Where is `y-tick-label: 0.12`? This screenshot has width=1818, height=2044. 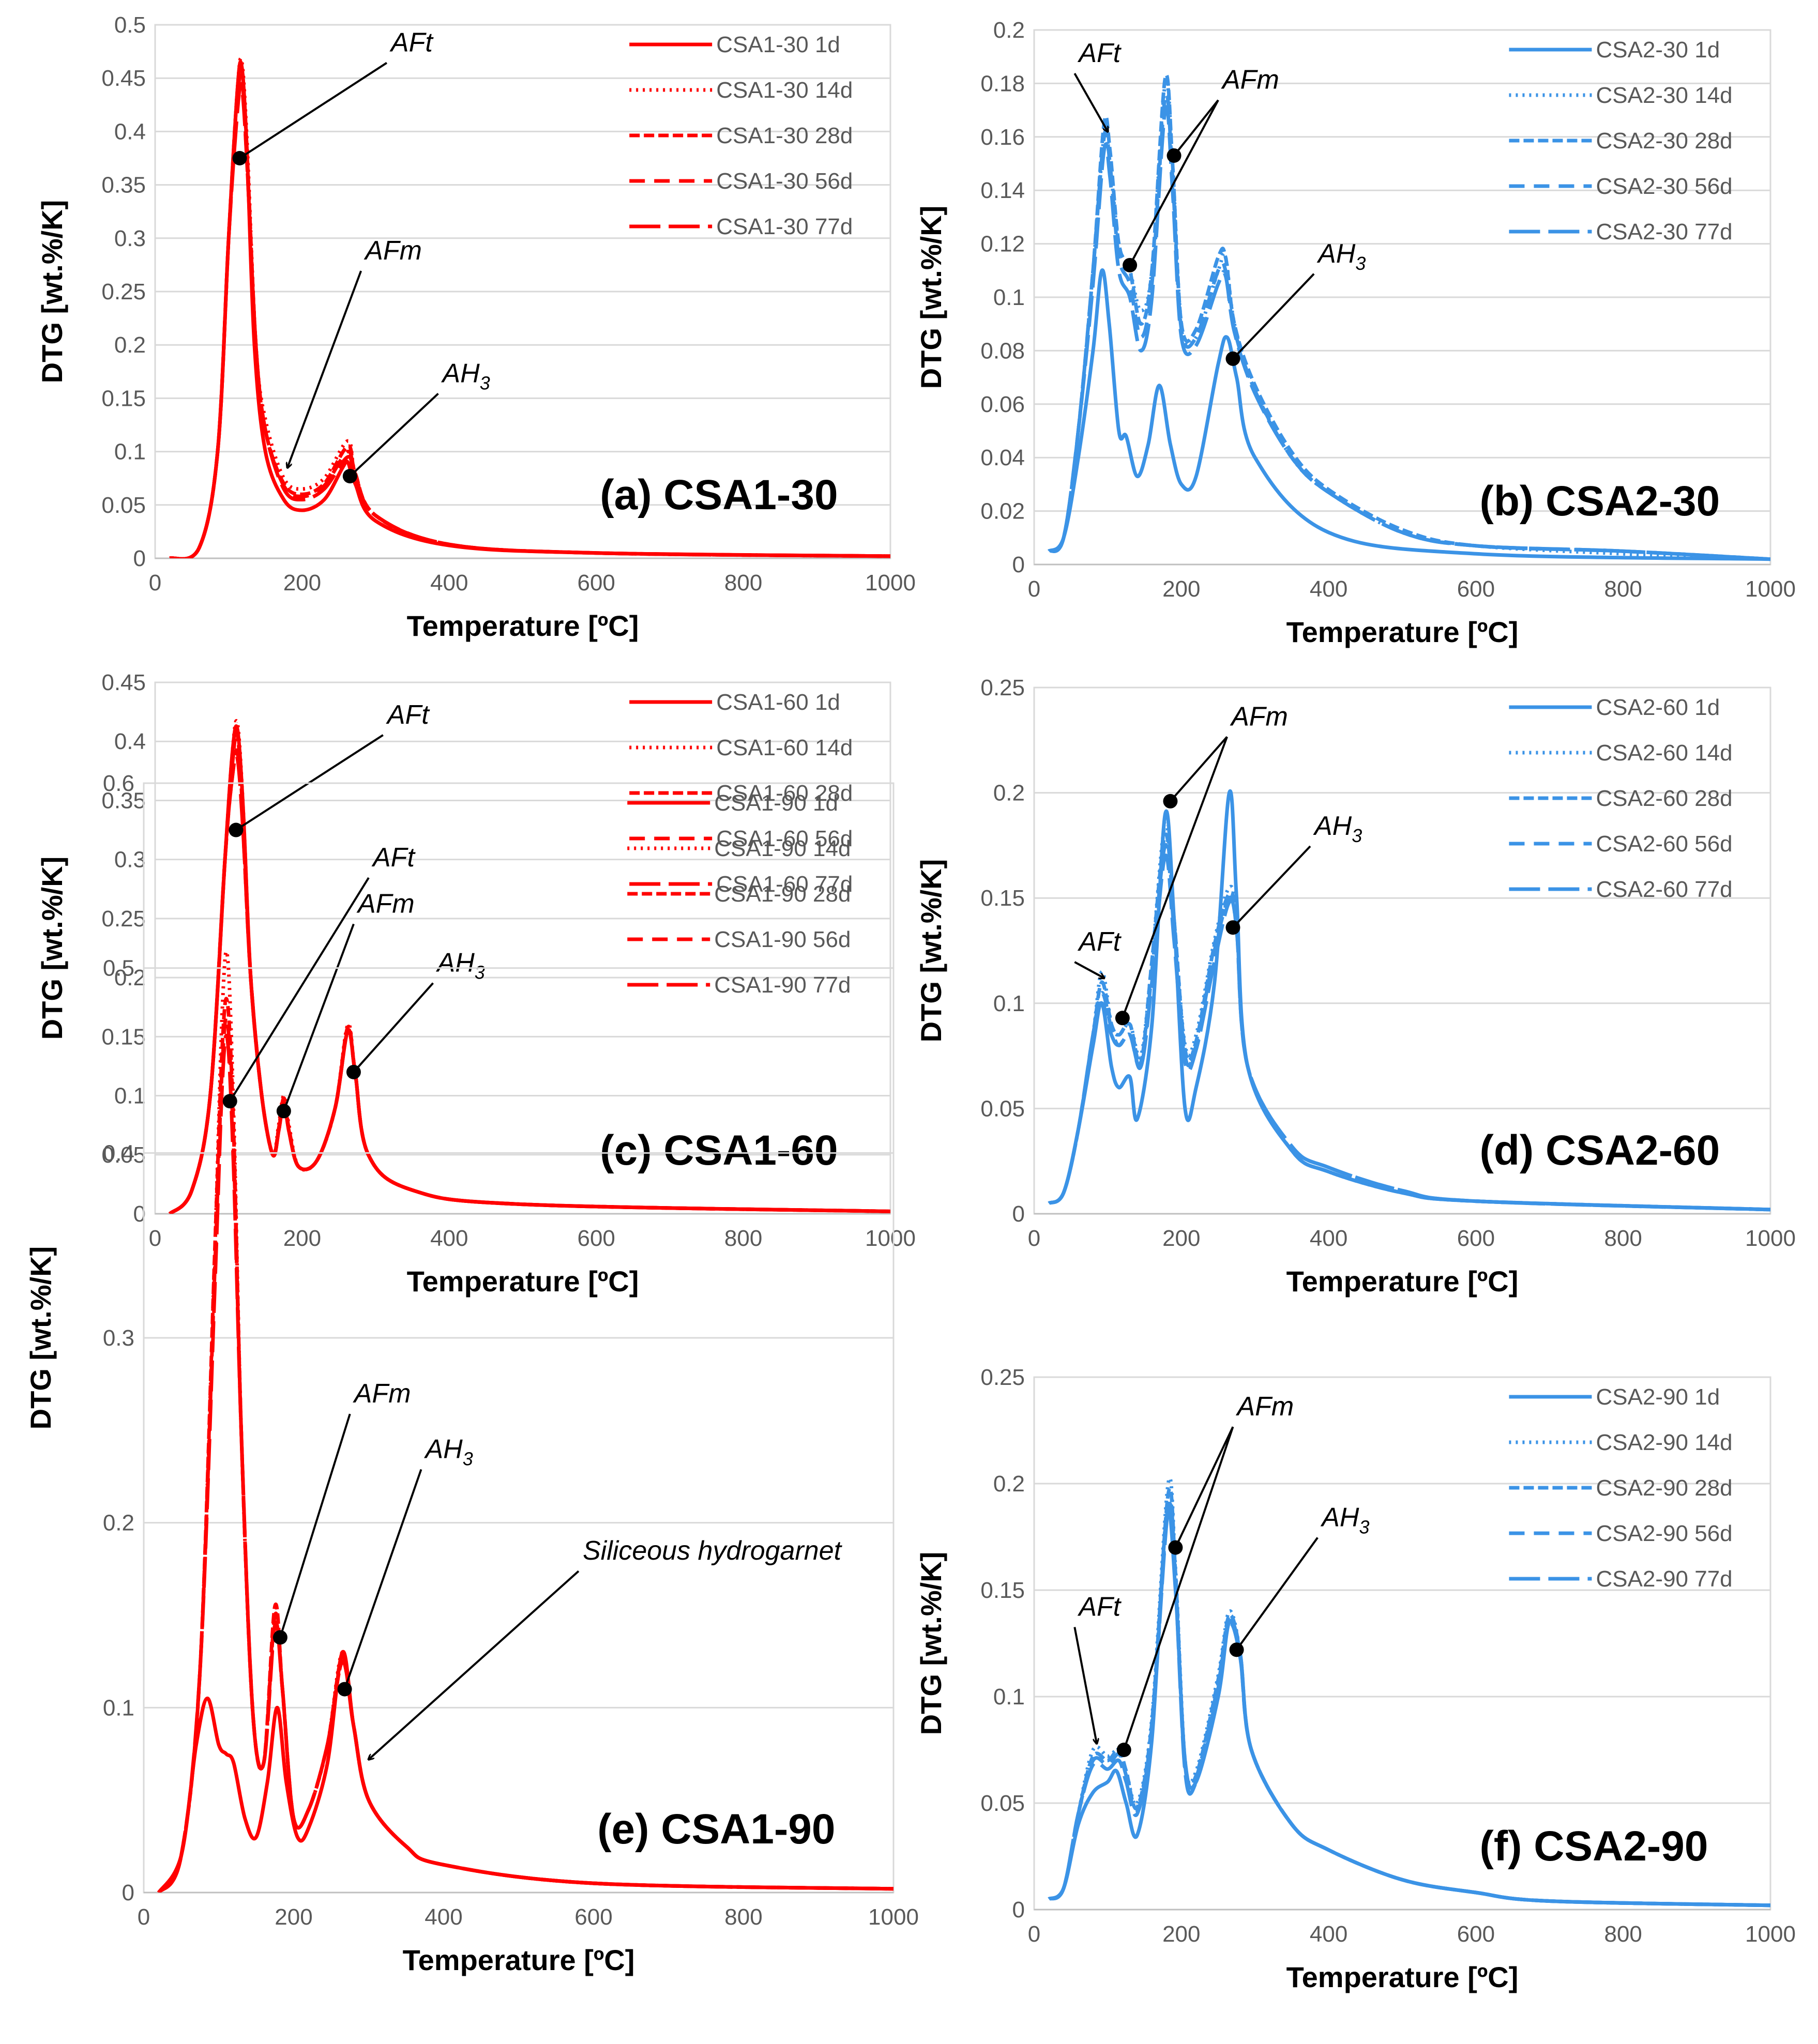 y-tick-label: 0.12 is located at coordinates (1003, 245).